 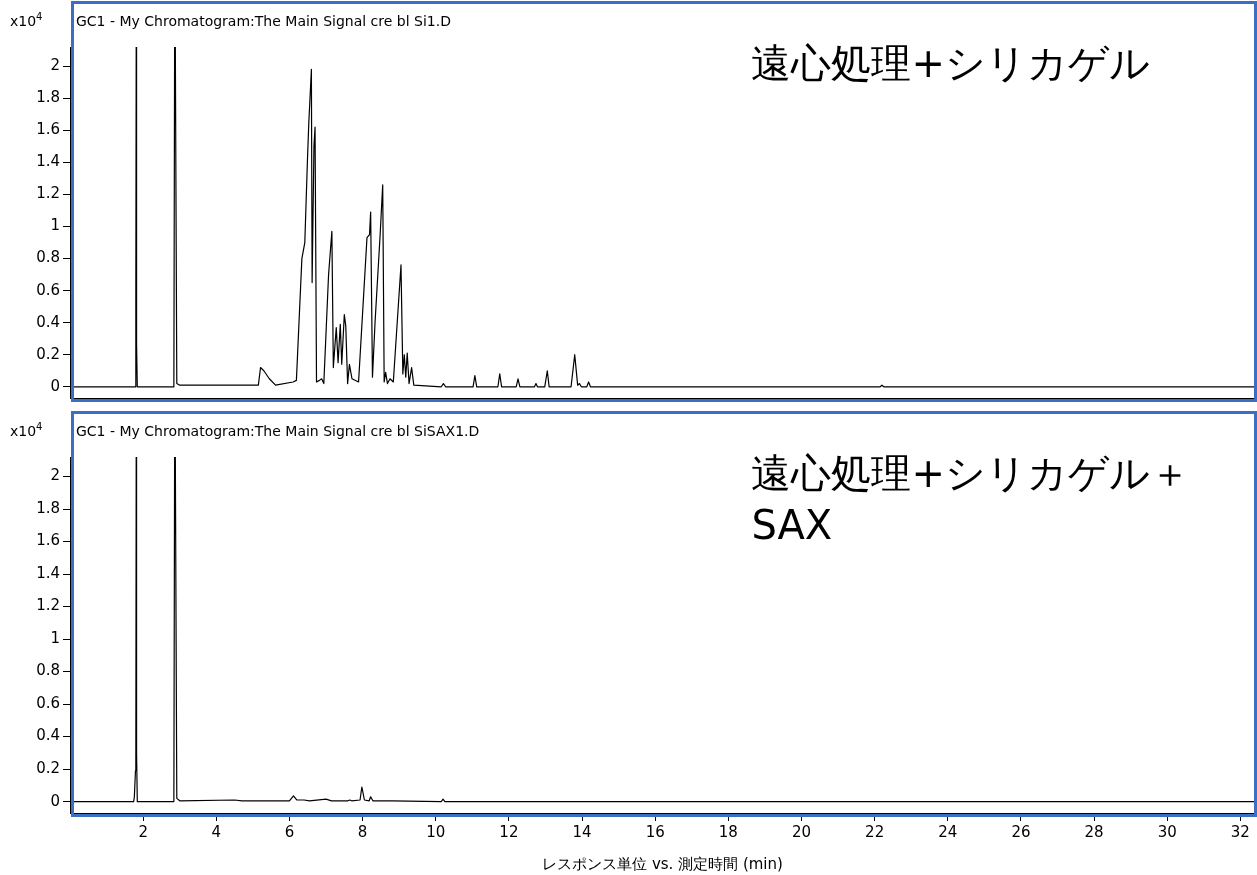 I want to click on x-tick-label: 30, so click(x=1167, y=831).